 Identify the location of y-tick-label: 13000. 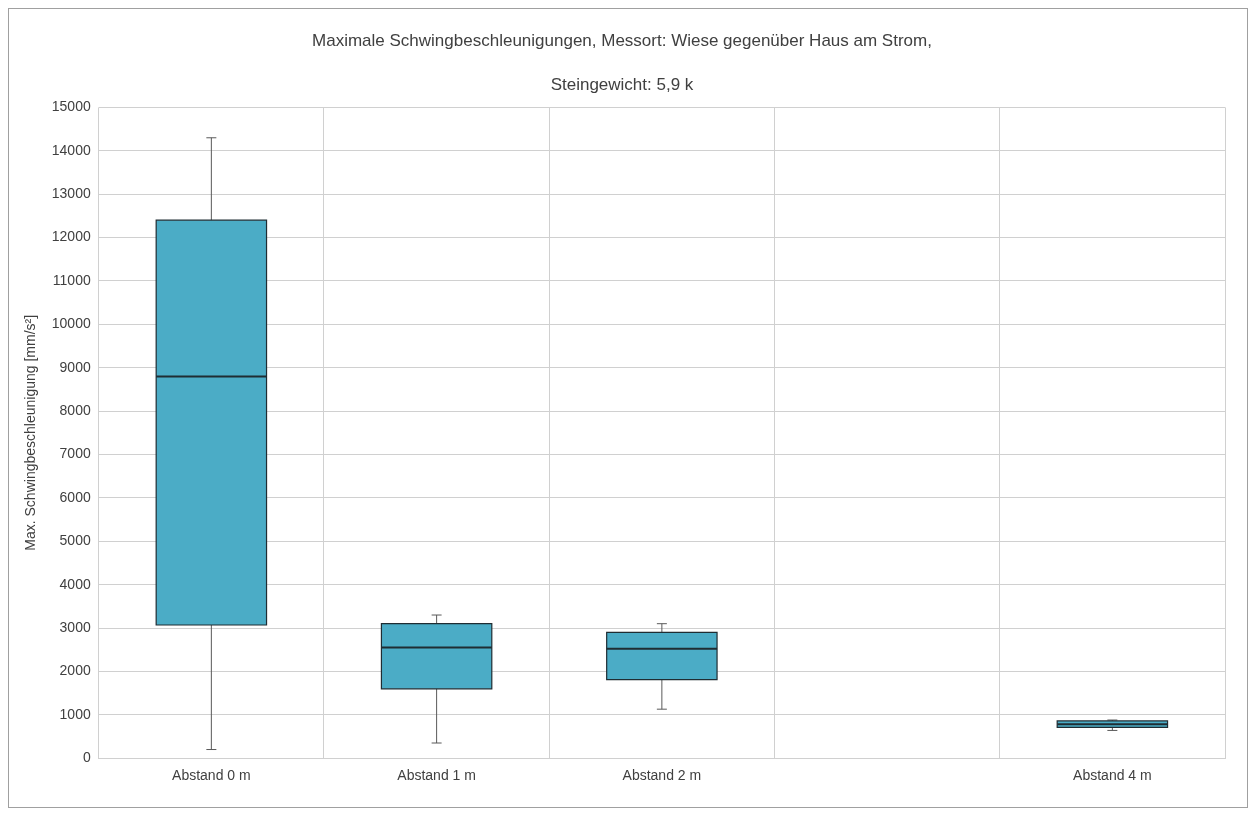
(71, 193).